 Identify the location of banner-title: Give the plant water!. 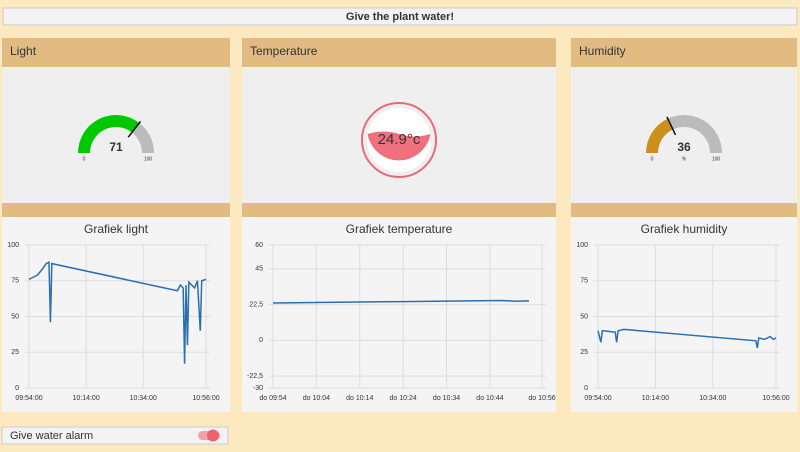
(400, 17).